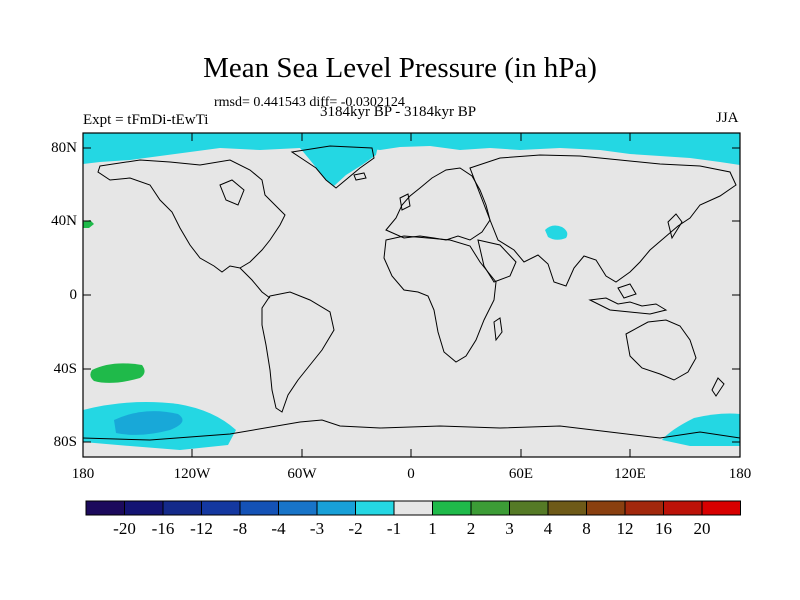 The image size is (800, 600). Describe the element at coordinates (148, 423) in the screenshot. I see `antarctic-pacific-core-region` at that location.